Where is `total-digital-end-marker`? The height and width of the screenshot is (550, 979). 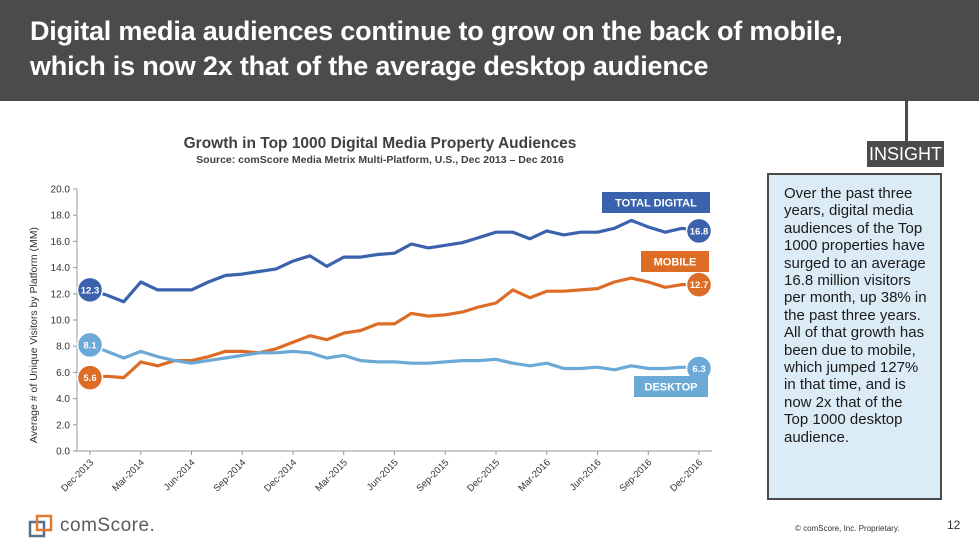 total-digital-end-marker is located at coordinates (699, 231).